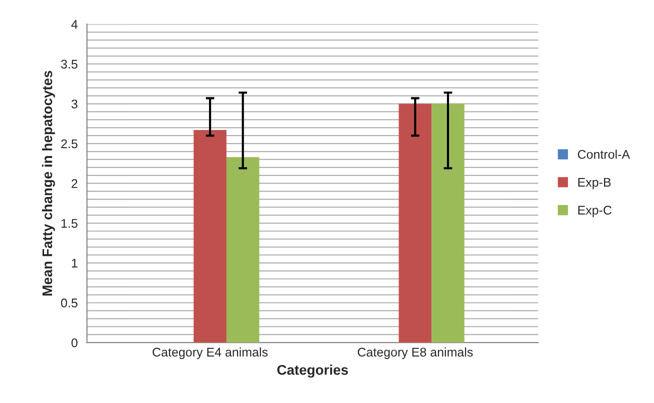 Image resolution: width=654 pixels, height=403 pixels. What do you see at coordinates (70, 223) in the screenshot?
I see `y-tick-label: 1.5` at bounding box center [70, 223].